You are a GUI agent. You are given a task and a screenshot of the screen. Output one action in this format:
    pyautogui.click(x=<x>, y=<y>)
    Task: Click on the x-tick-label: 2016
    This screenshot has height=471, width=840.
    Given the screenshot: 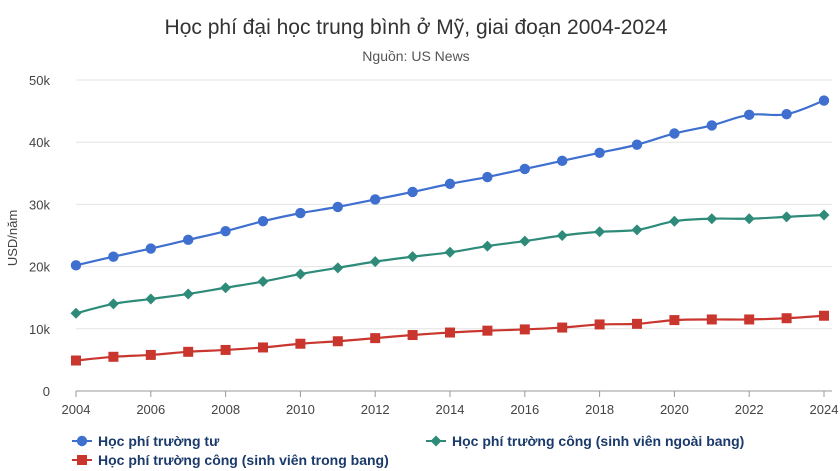 What is the action you would take?
    pyautogui.click(x=524, y=409)
    